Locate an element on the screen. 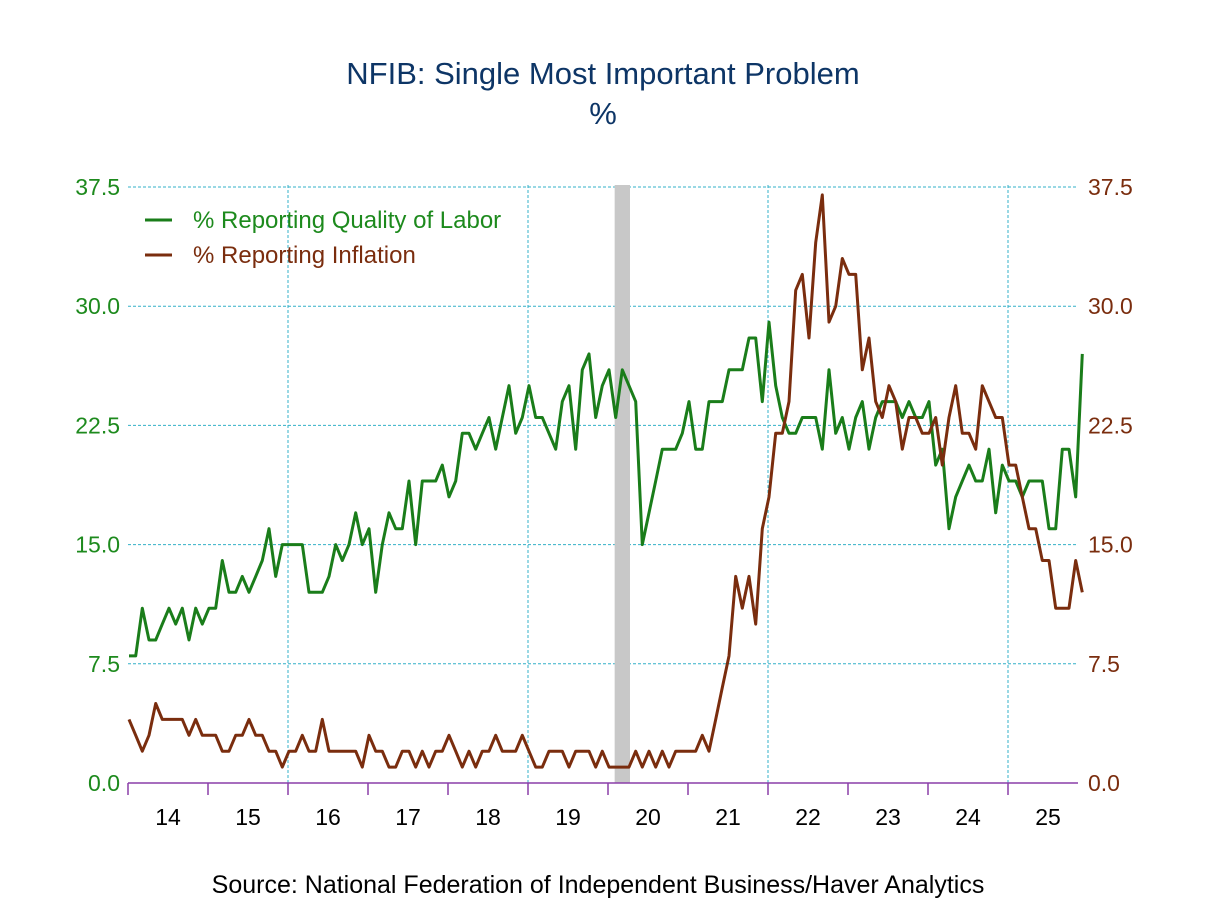 The height and width of the screenshot is (906, 1208). x-tick-label: 22 is located at coordinates (808, 817).